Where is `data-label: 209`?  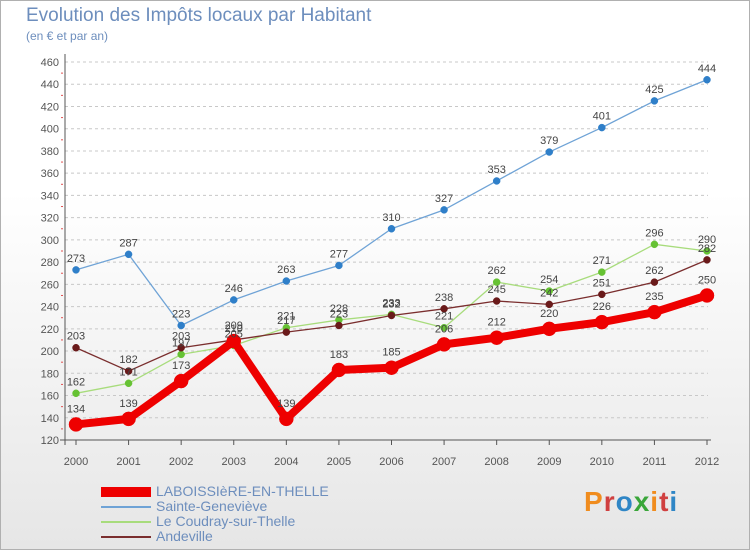 data-label: 209 is located at coordinates (234, 326).